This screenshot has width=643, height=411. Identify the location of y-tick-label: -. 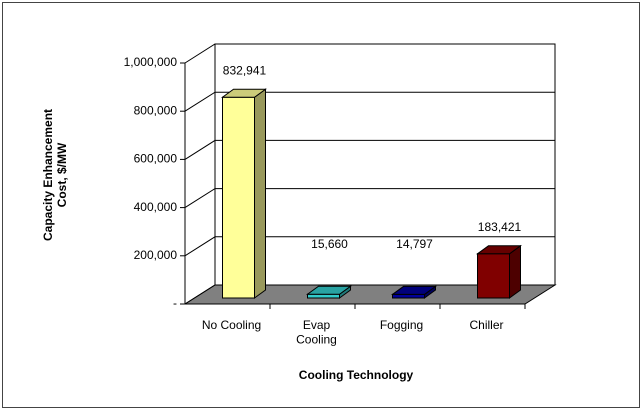
(175, 303).